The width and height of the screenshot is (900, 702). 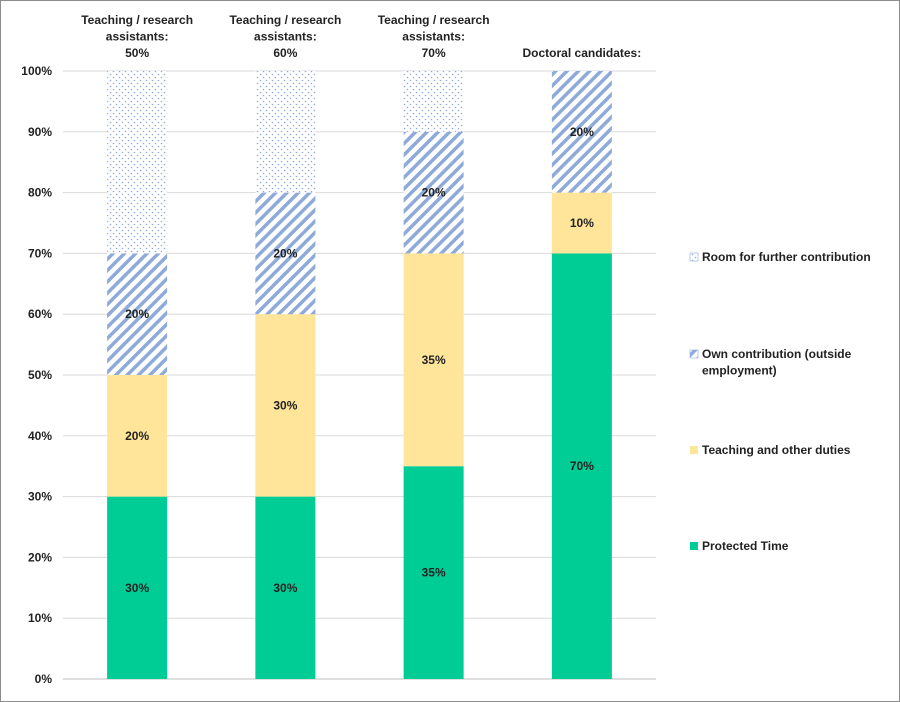 I want to click on y-tick-label: 40%, so click(x=40, y=436).